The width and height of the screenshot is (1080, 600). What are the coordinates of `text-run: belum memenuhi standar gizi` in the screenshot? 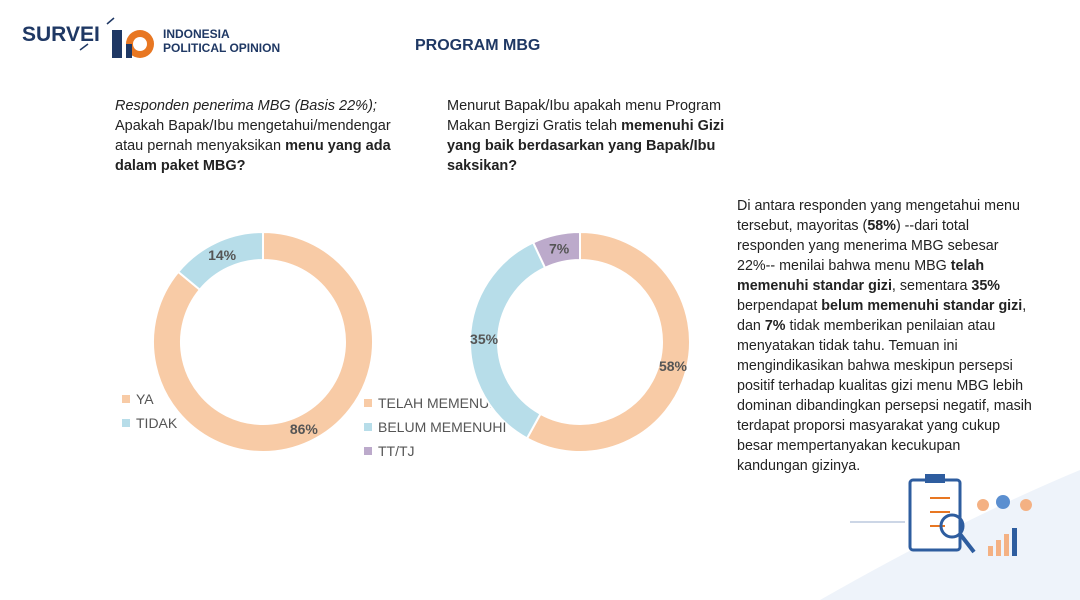 It's located at (922, 306).